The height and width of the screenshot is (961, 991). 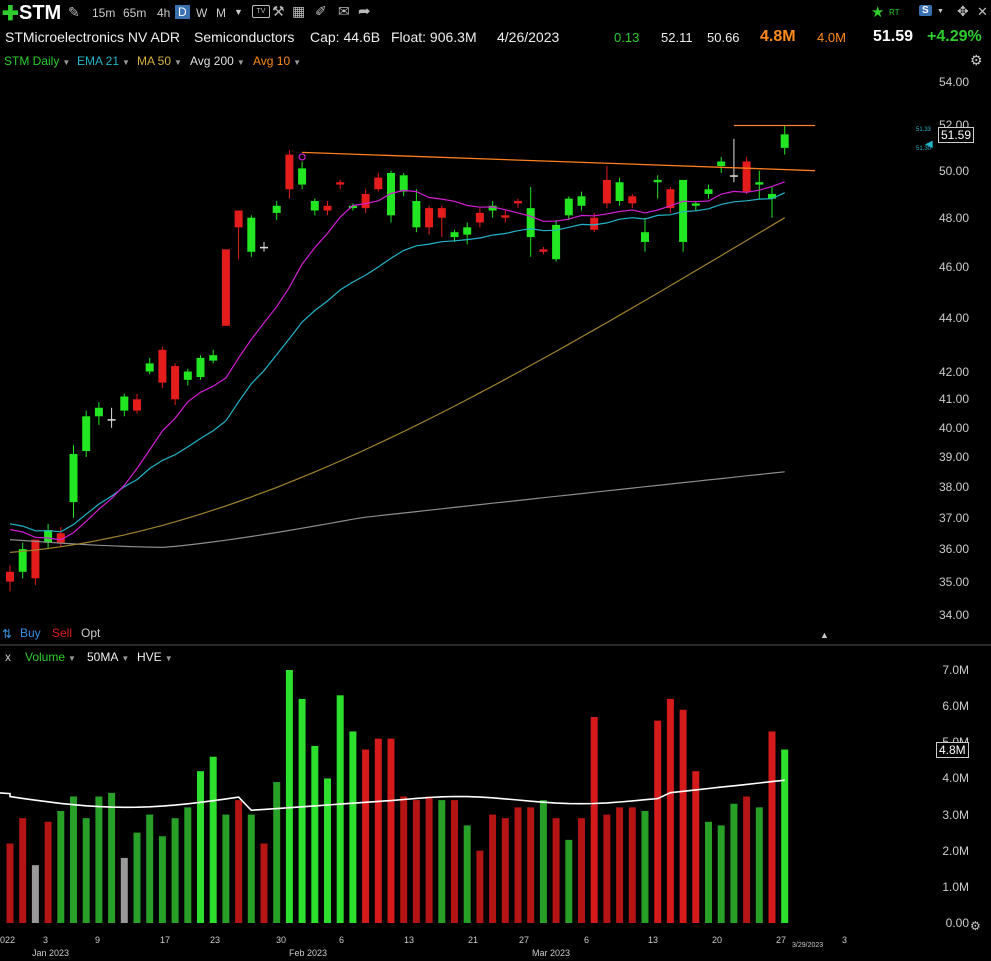 What do you see at coordinates (62, 633) in the screenshot?
I see `sell-button: Sell` at bounding box center [62, 633].